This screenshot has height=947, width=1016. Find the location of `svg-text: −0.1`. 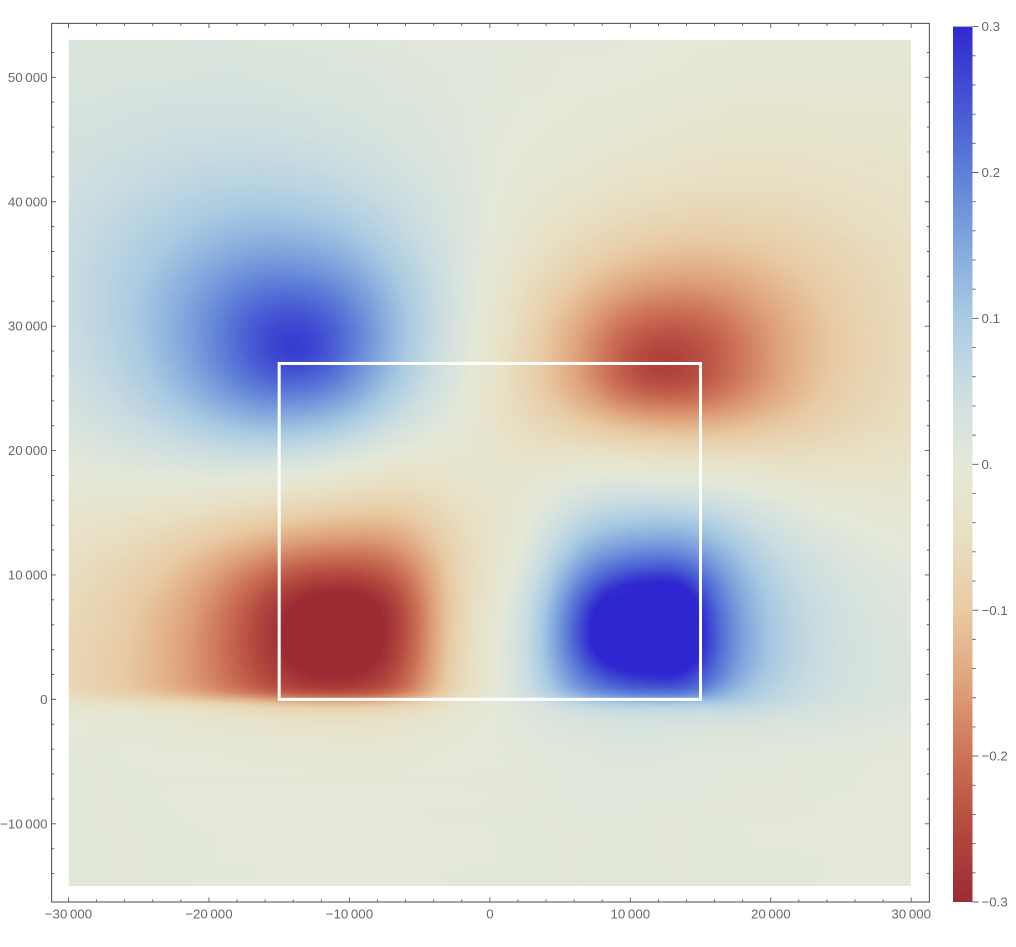

svg-text: −0.1 is located at coordinates (995, 610).